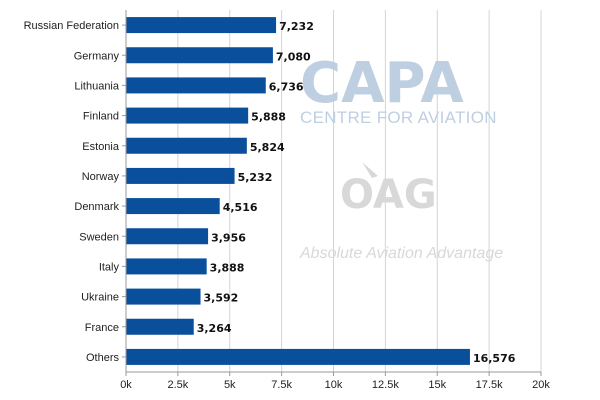 The width and height of the screenshot is (600, 400). Describe the element at coordinates (102, 328) in the screenshot. I see `category-label: France` at that location.